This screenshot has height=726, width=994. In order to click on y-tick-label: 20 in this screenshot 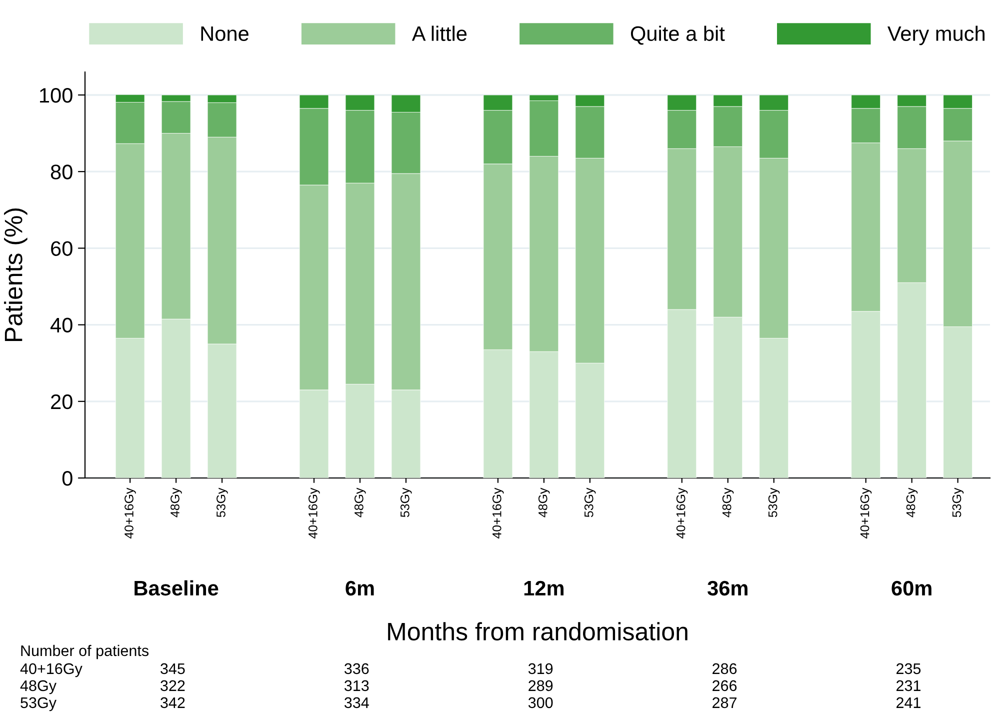, I will do `click(61, 402)`.